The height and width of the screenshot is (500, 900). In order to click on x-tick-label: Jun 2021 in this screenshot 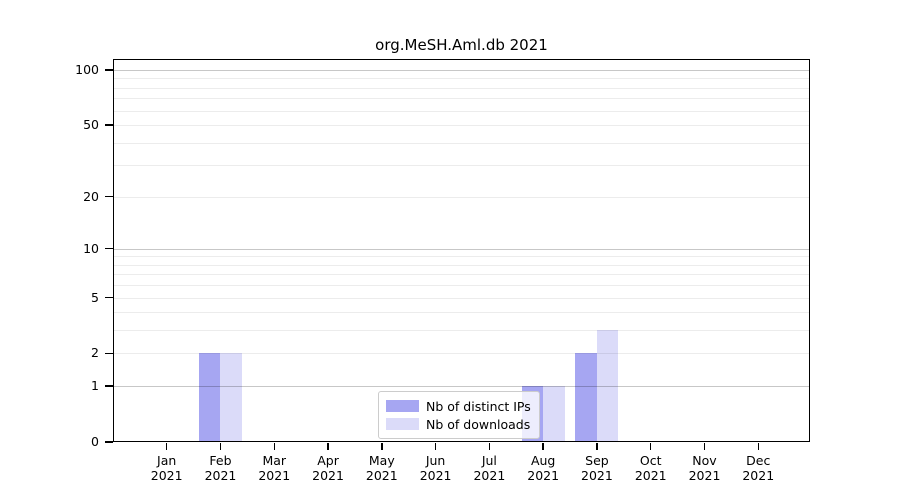, I will do `click(436, 468)`.